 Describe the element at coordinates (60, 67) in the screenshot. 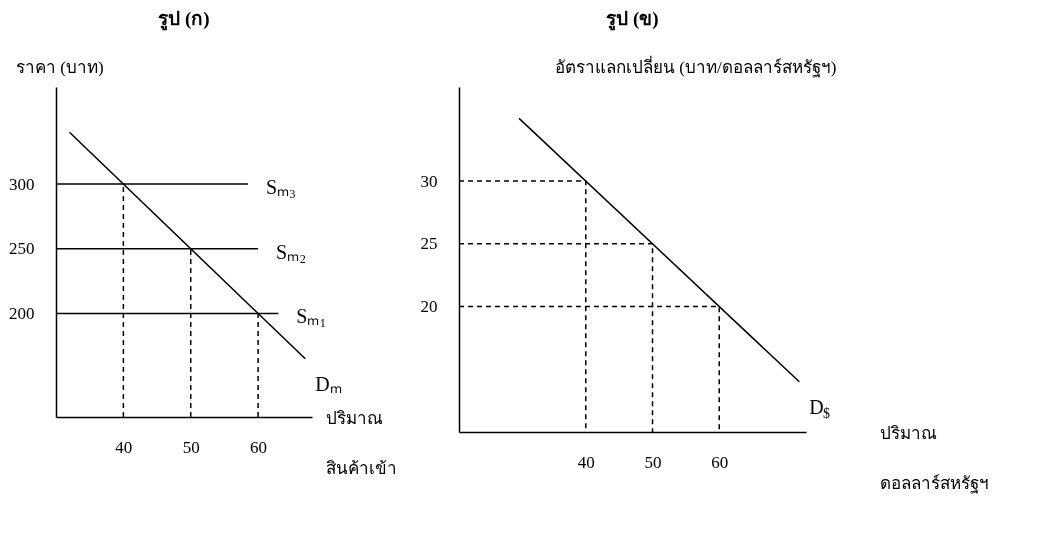

I see `y-axis-title: ราคา (บาท)` at that location.